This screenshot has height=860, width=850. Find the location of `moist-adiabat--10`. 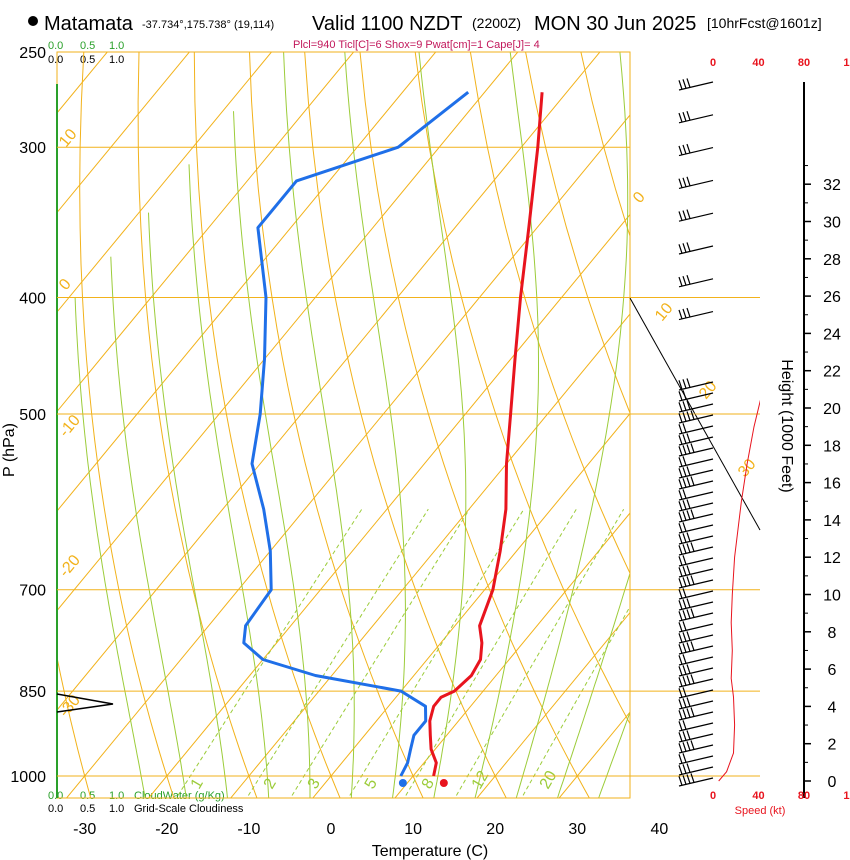

moist-adiabat--10 is located at coordinates (188, 505).